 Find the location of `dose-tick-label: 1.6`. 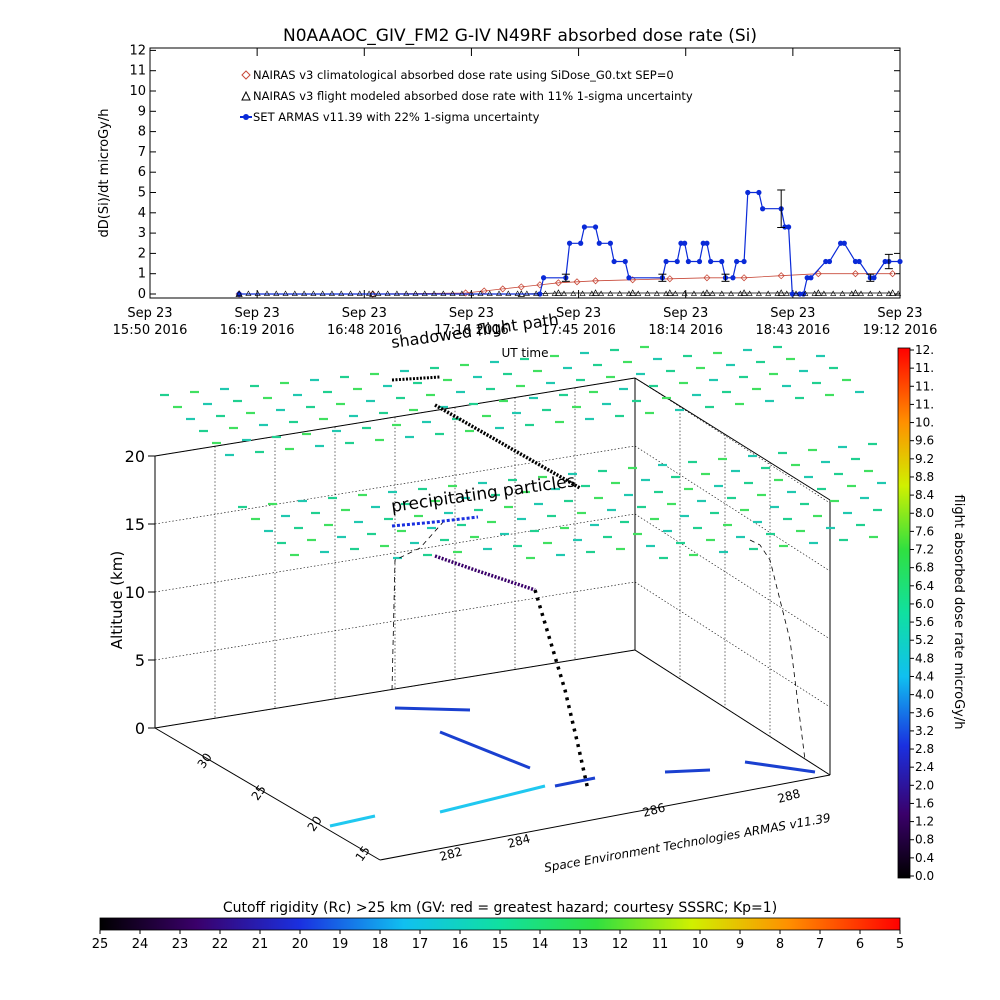

dose-tick-label: 1.6 is located at coordinates (924, 803).